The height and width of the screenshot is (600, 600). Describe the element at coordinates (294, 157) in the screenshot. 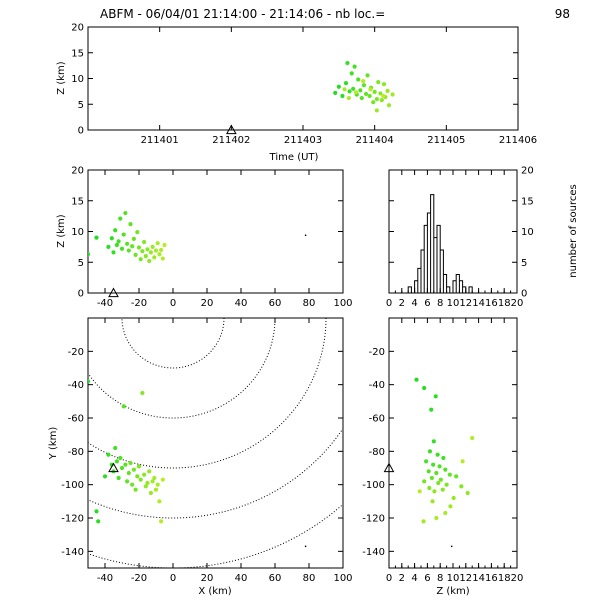

I see `x-axis-label: Time (UT)` at that location.